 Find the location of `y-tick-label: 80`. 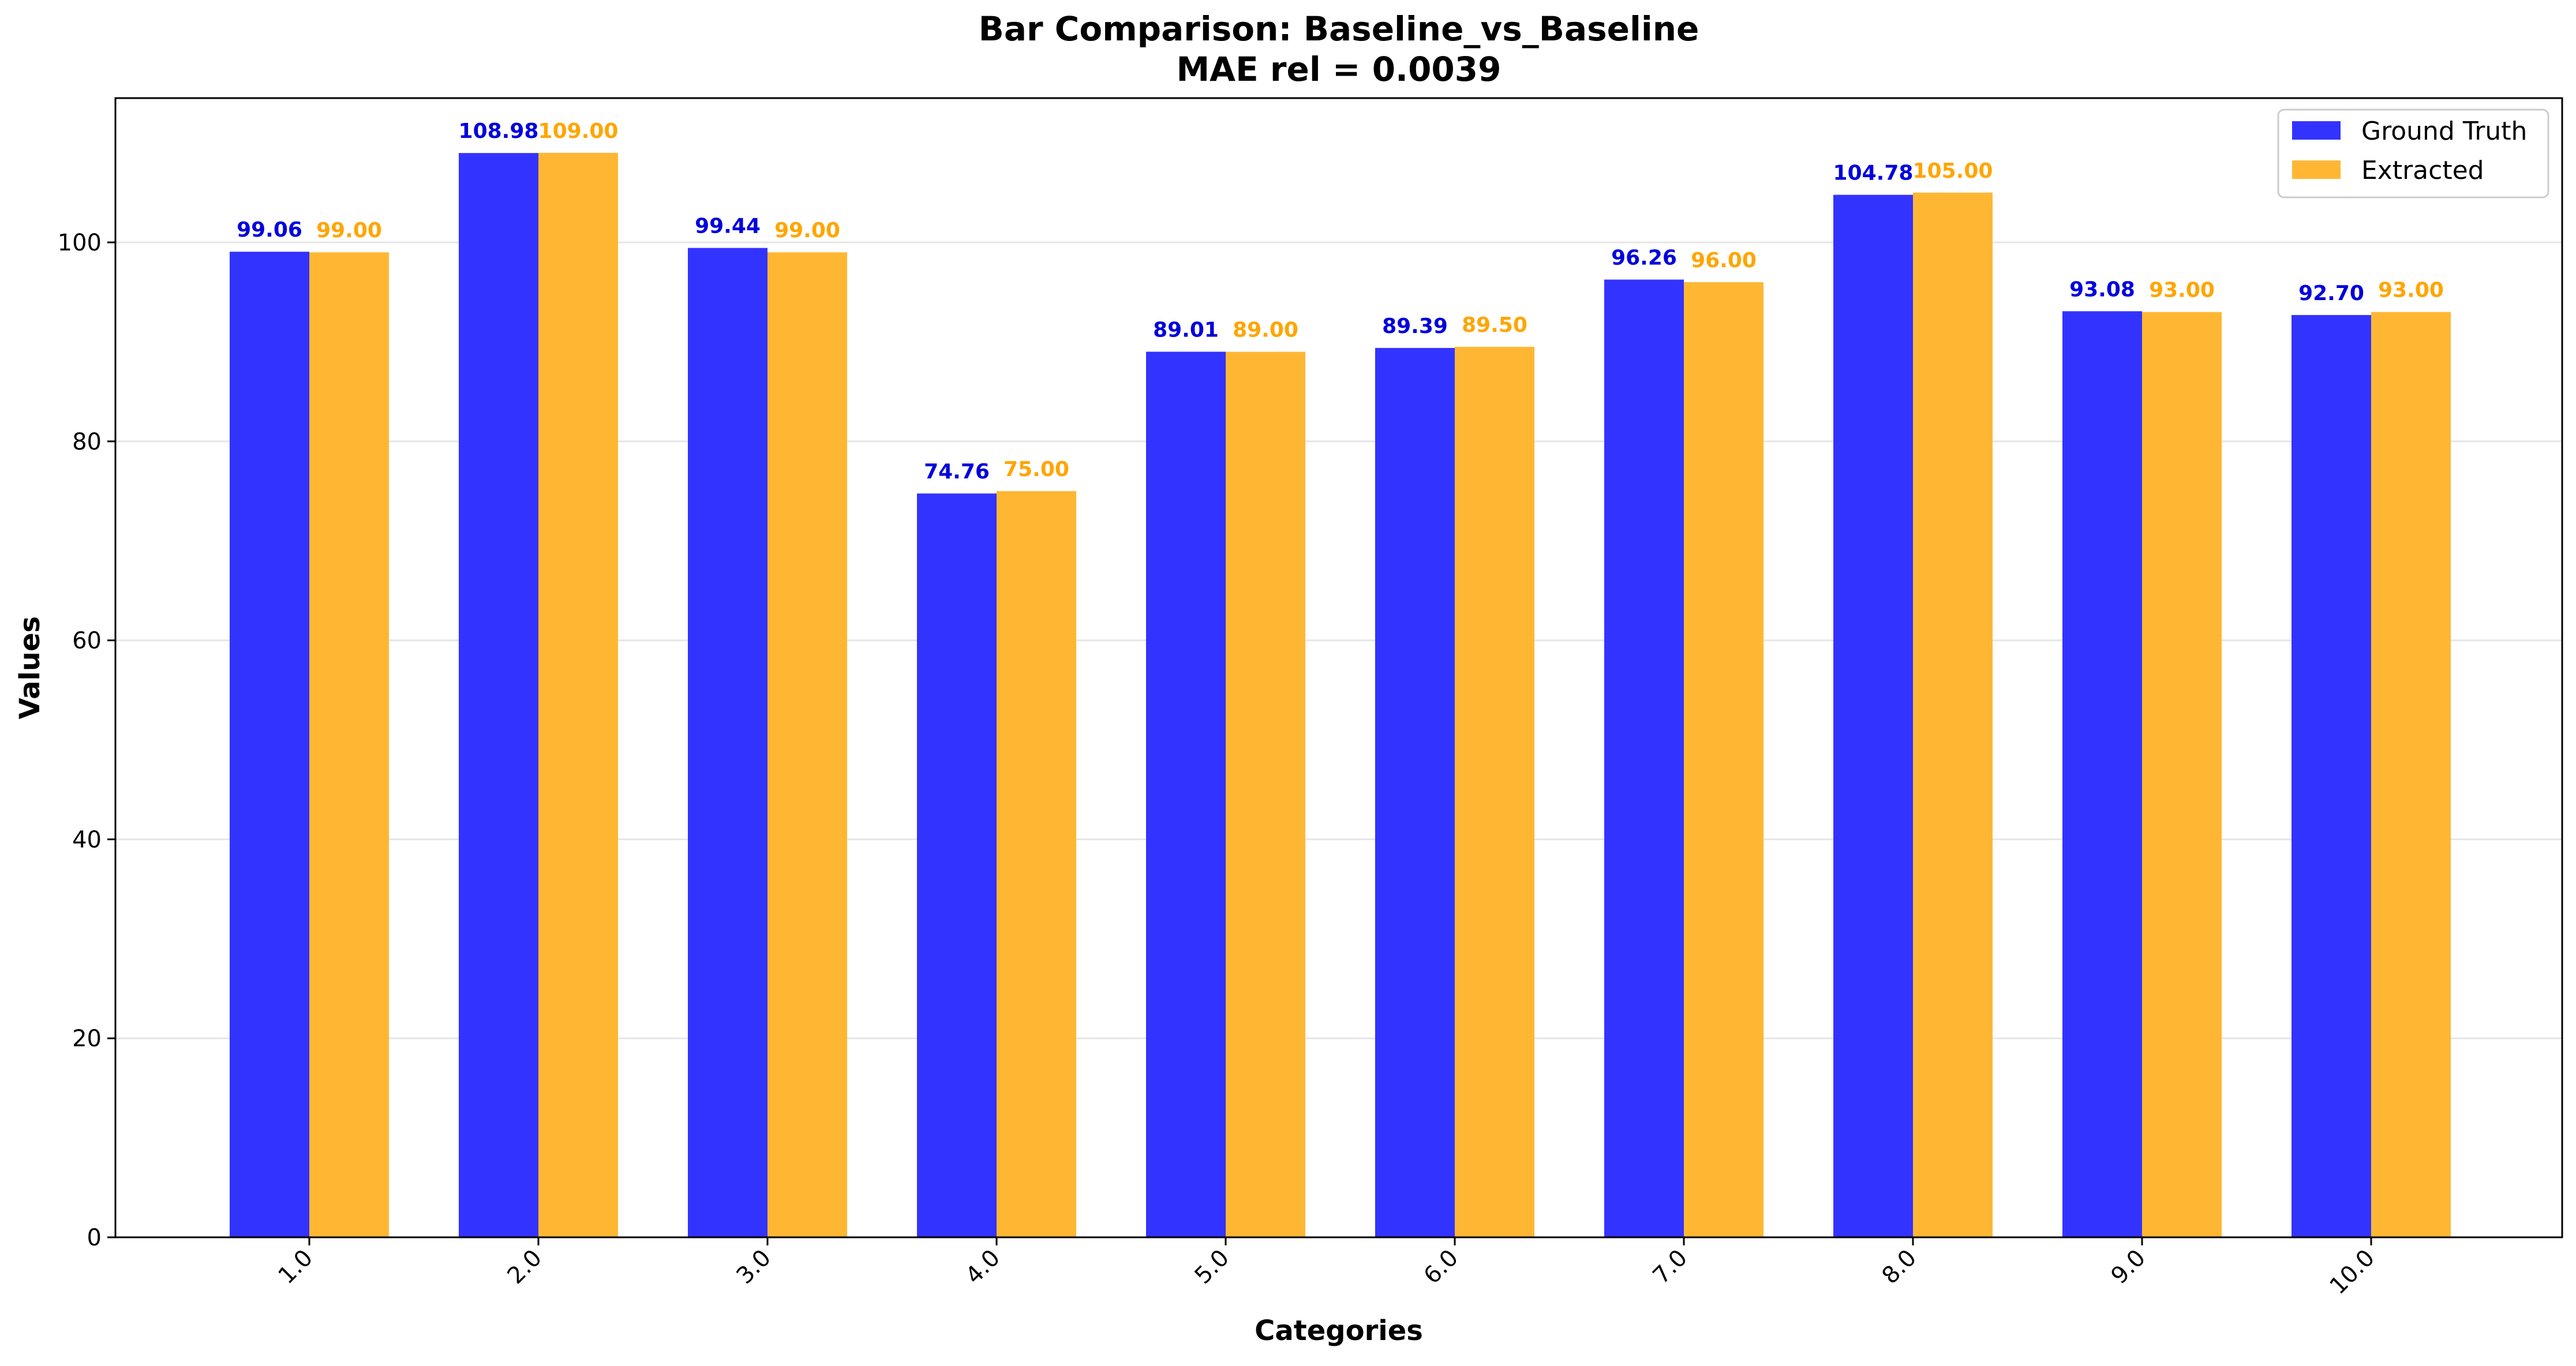

y-tick-label: 80 is located at coordinates (87, 442).